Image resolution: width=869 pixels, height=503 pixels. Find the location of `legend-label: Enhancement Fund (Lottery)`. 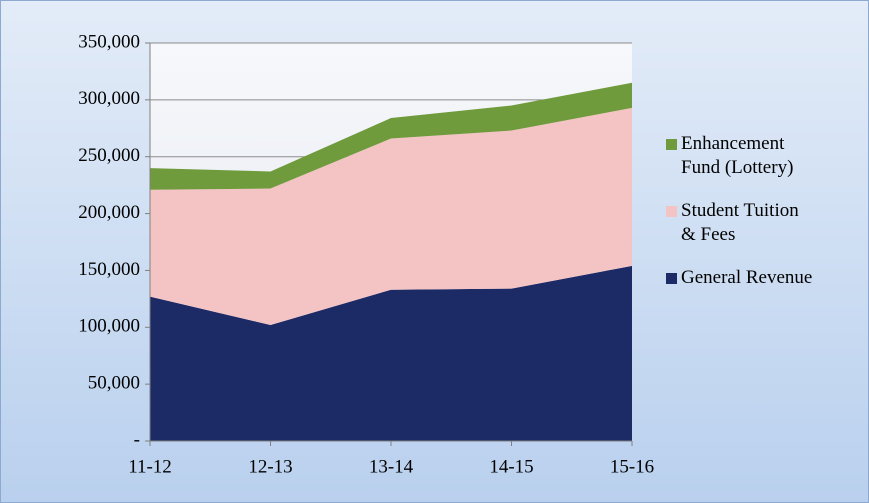

legend-label: Enhancement Fund (Lottery) is located at coordinates (737, 155).